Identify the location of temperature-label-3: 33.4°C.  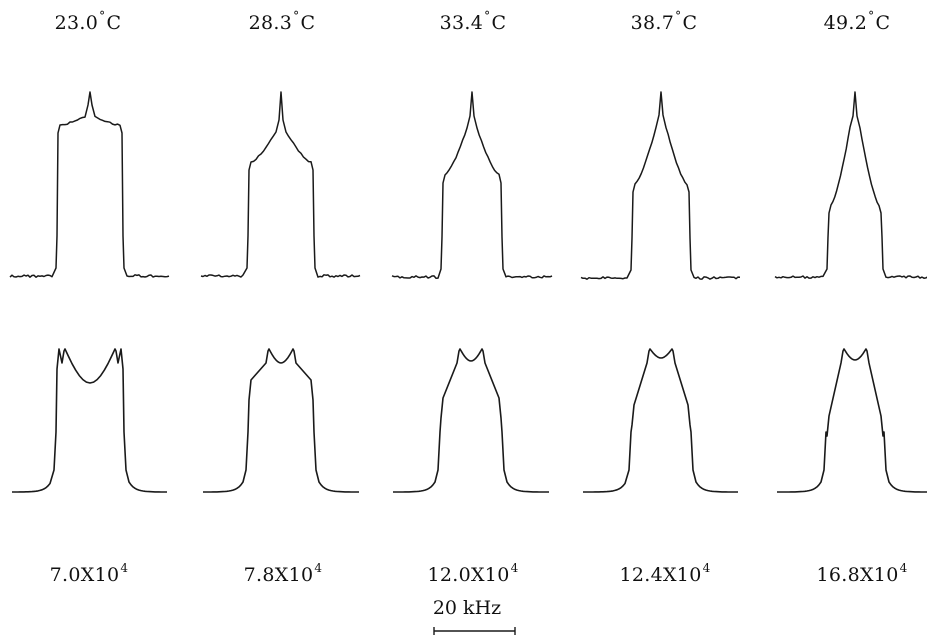
(473, 21).